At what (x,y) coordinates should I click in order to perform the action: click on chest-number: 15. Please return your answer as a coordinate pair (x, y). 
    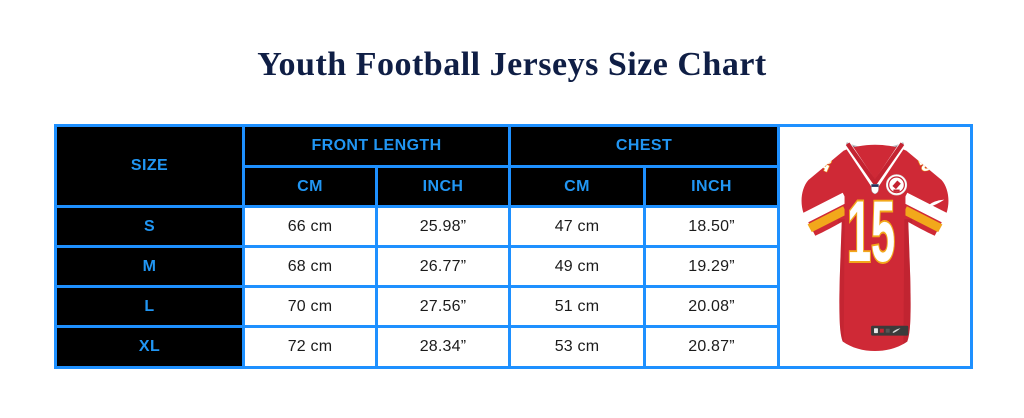
    Looking at the image, I should click on (871, 232).